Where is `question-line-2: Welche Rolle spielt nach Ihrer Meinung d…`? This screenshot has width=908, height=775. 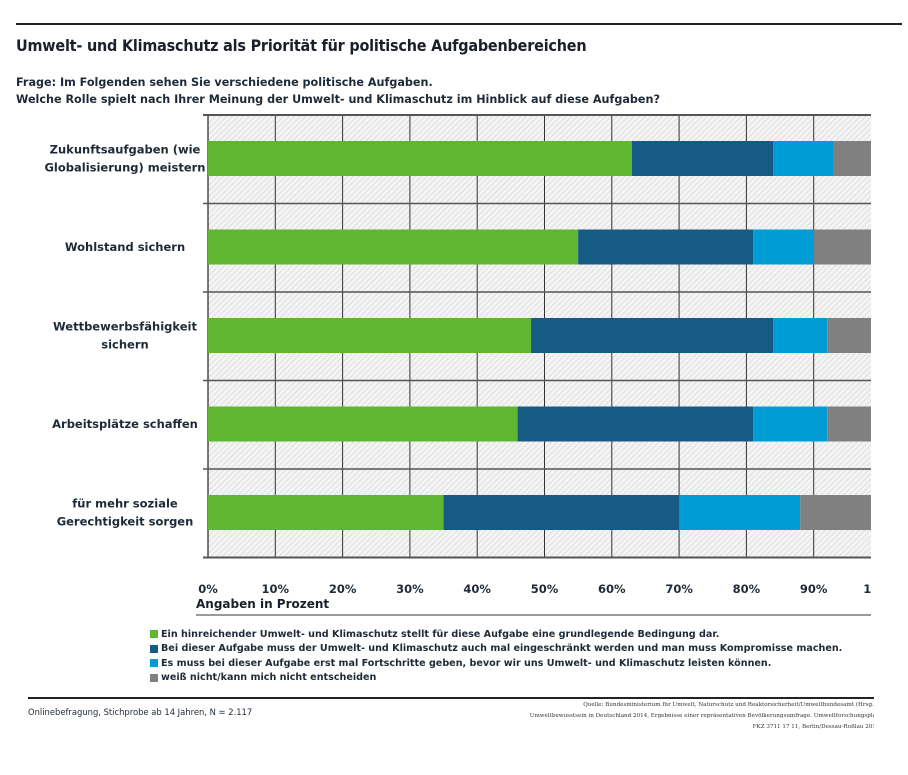 question-line-2: Welche Rolle spielt nach Ihrer Meinung d… is located at coordinates (338, 99).